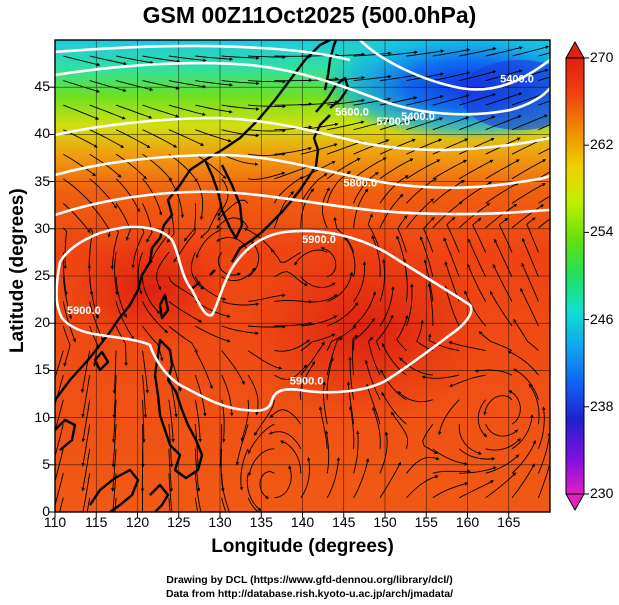 The image size is (619, 605). Describe the element at coordinates (602, 144) in the screenshot. I see `colorbar-tick-label: 262` at that location.